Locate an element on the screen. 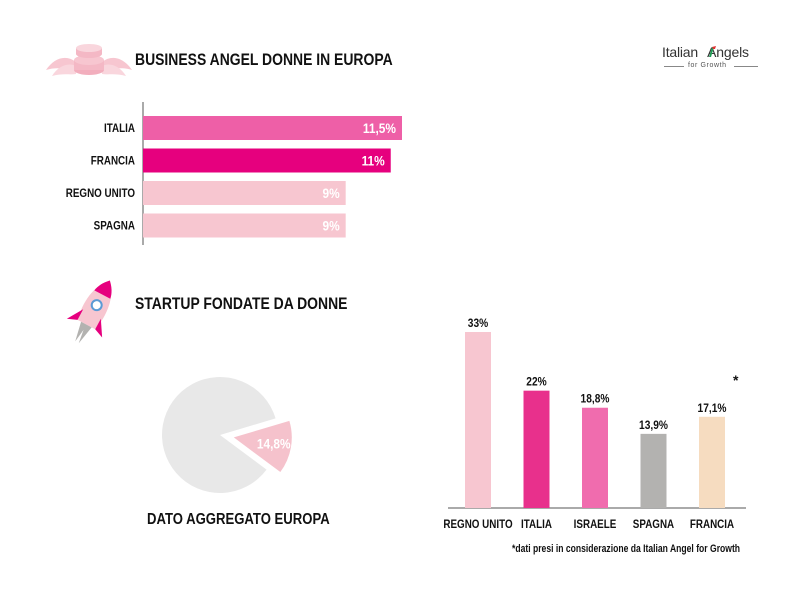 The width and height of the screenshot is (800, 600). pie-slice-rest is located at coordinates (219, 435).